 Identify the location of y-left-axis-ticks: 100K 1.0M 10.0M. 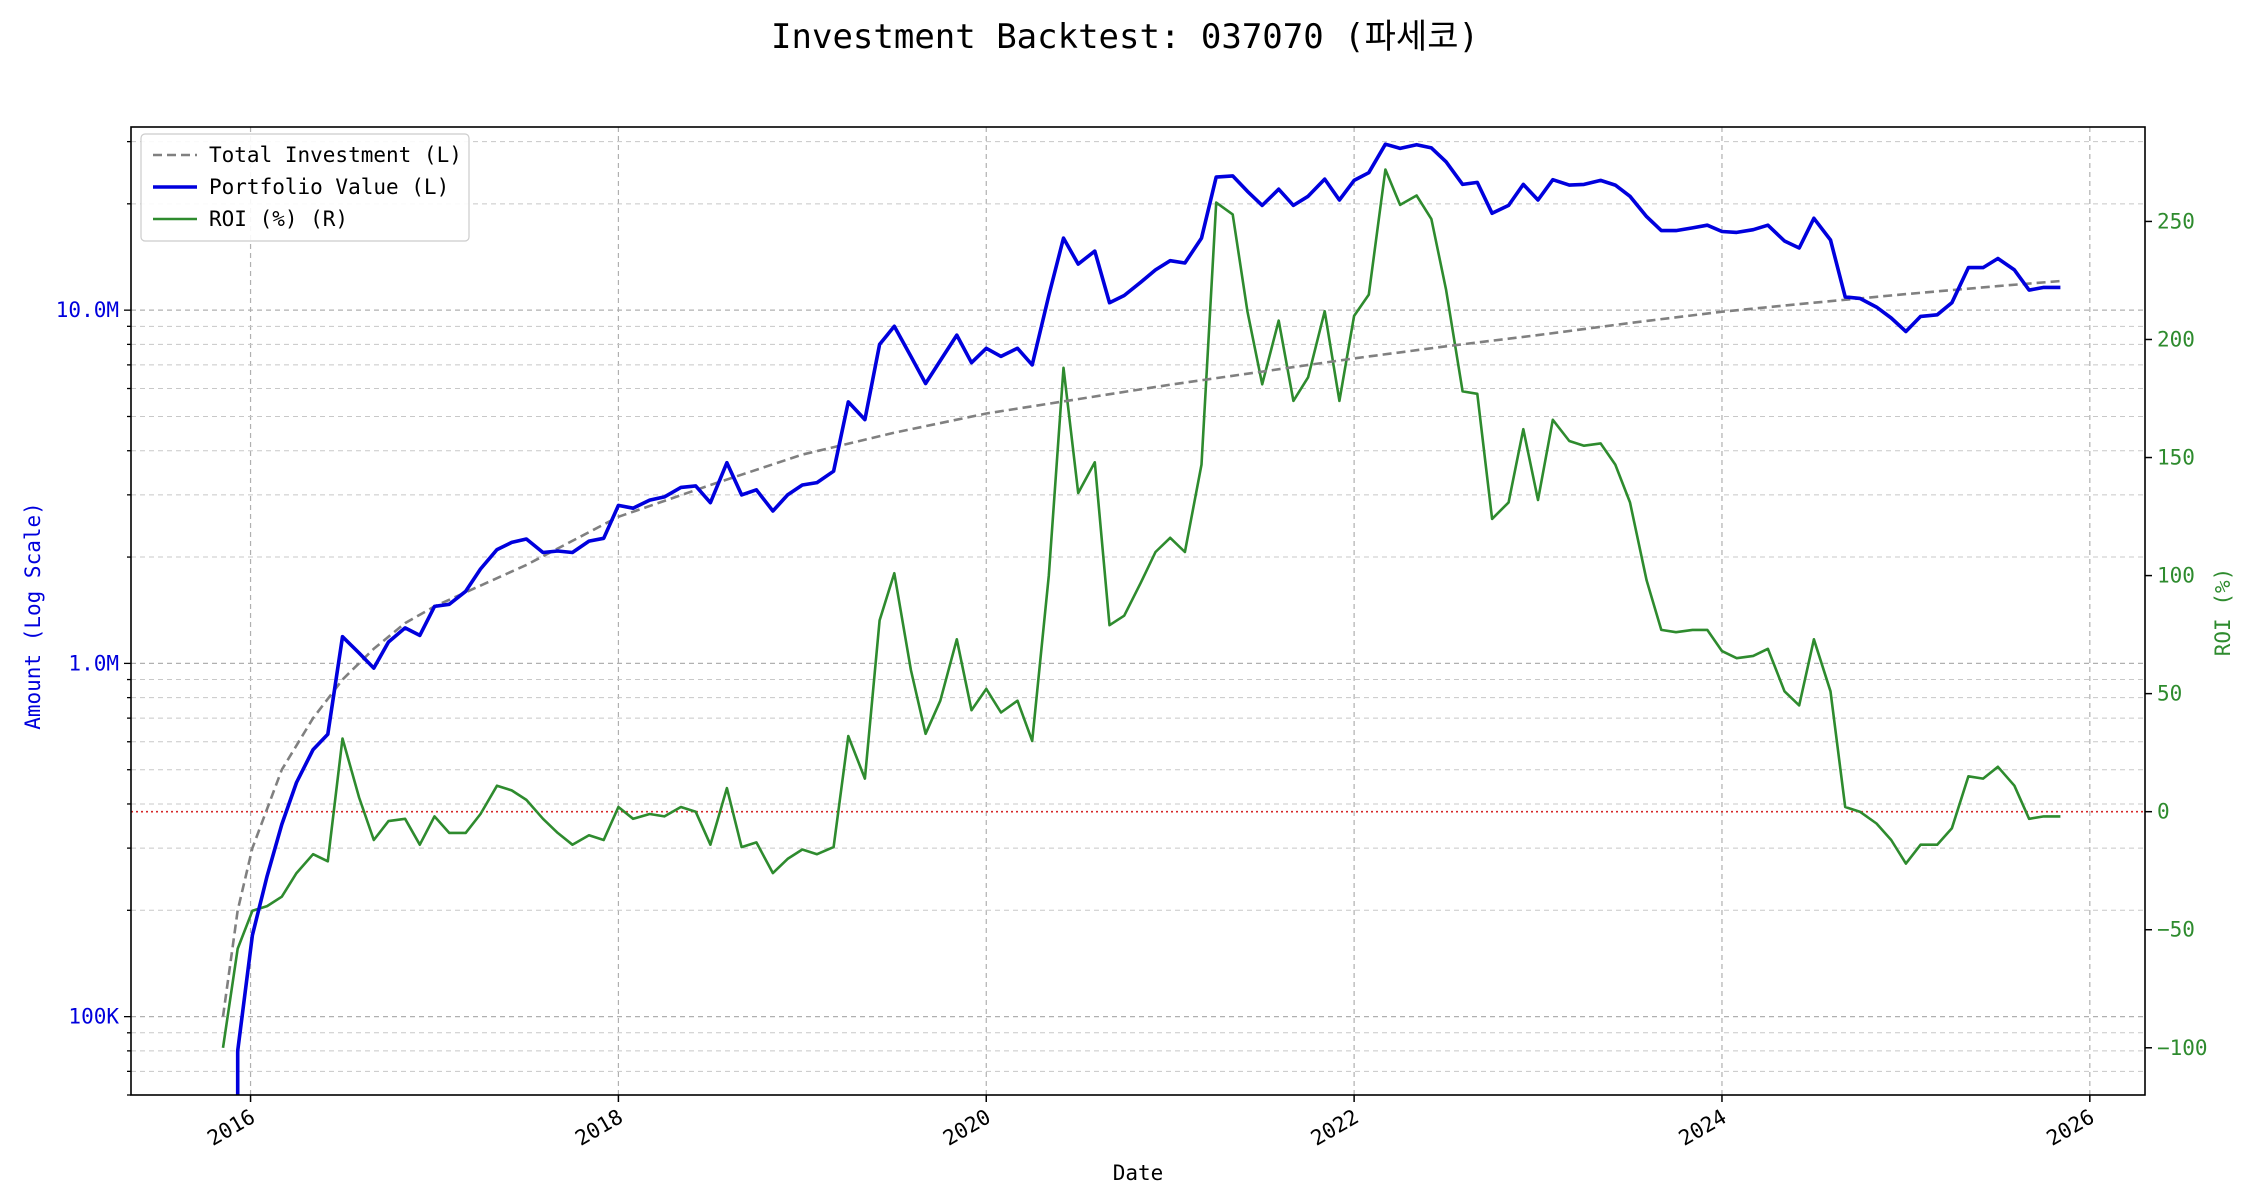
(93, 618).